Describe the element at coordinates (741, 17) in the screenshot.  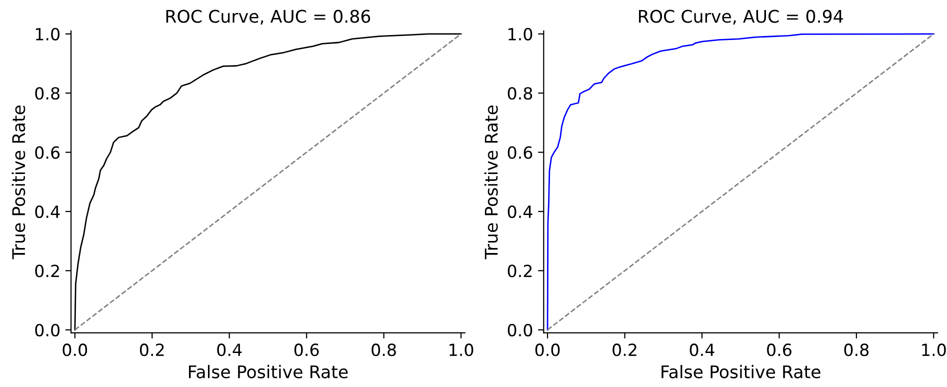
I see `chart-title: ROC Curve, AUC = 0.94` at that location.